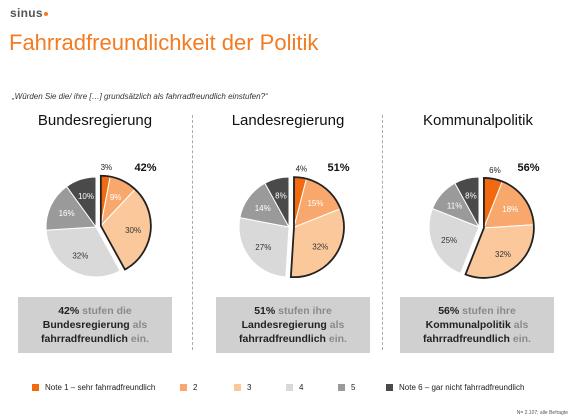  What do you see at coordinates (528, 168) in the screenshot?
I see `highlight-total-label: 56%` at bounding box center [528, 168].